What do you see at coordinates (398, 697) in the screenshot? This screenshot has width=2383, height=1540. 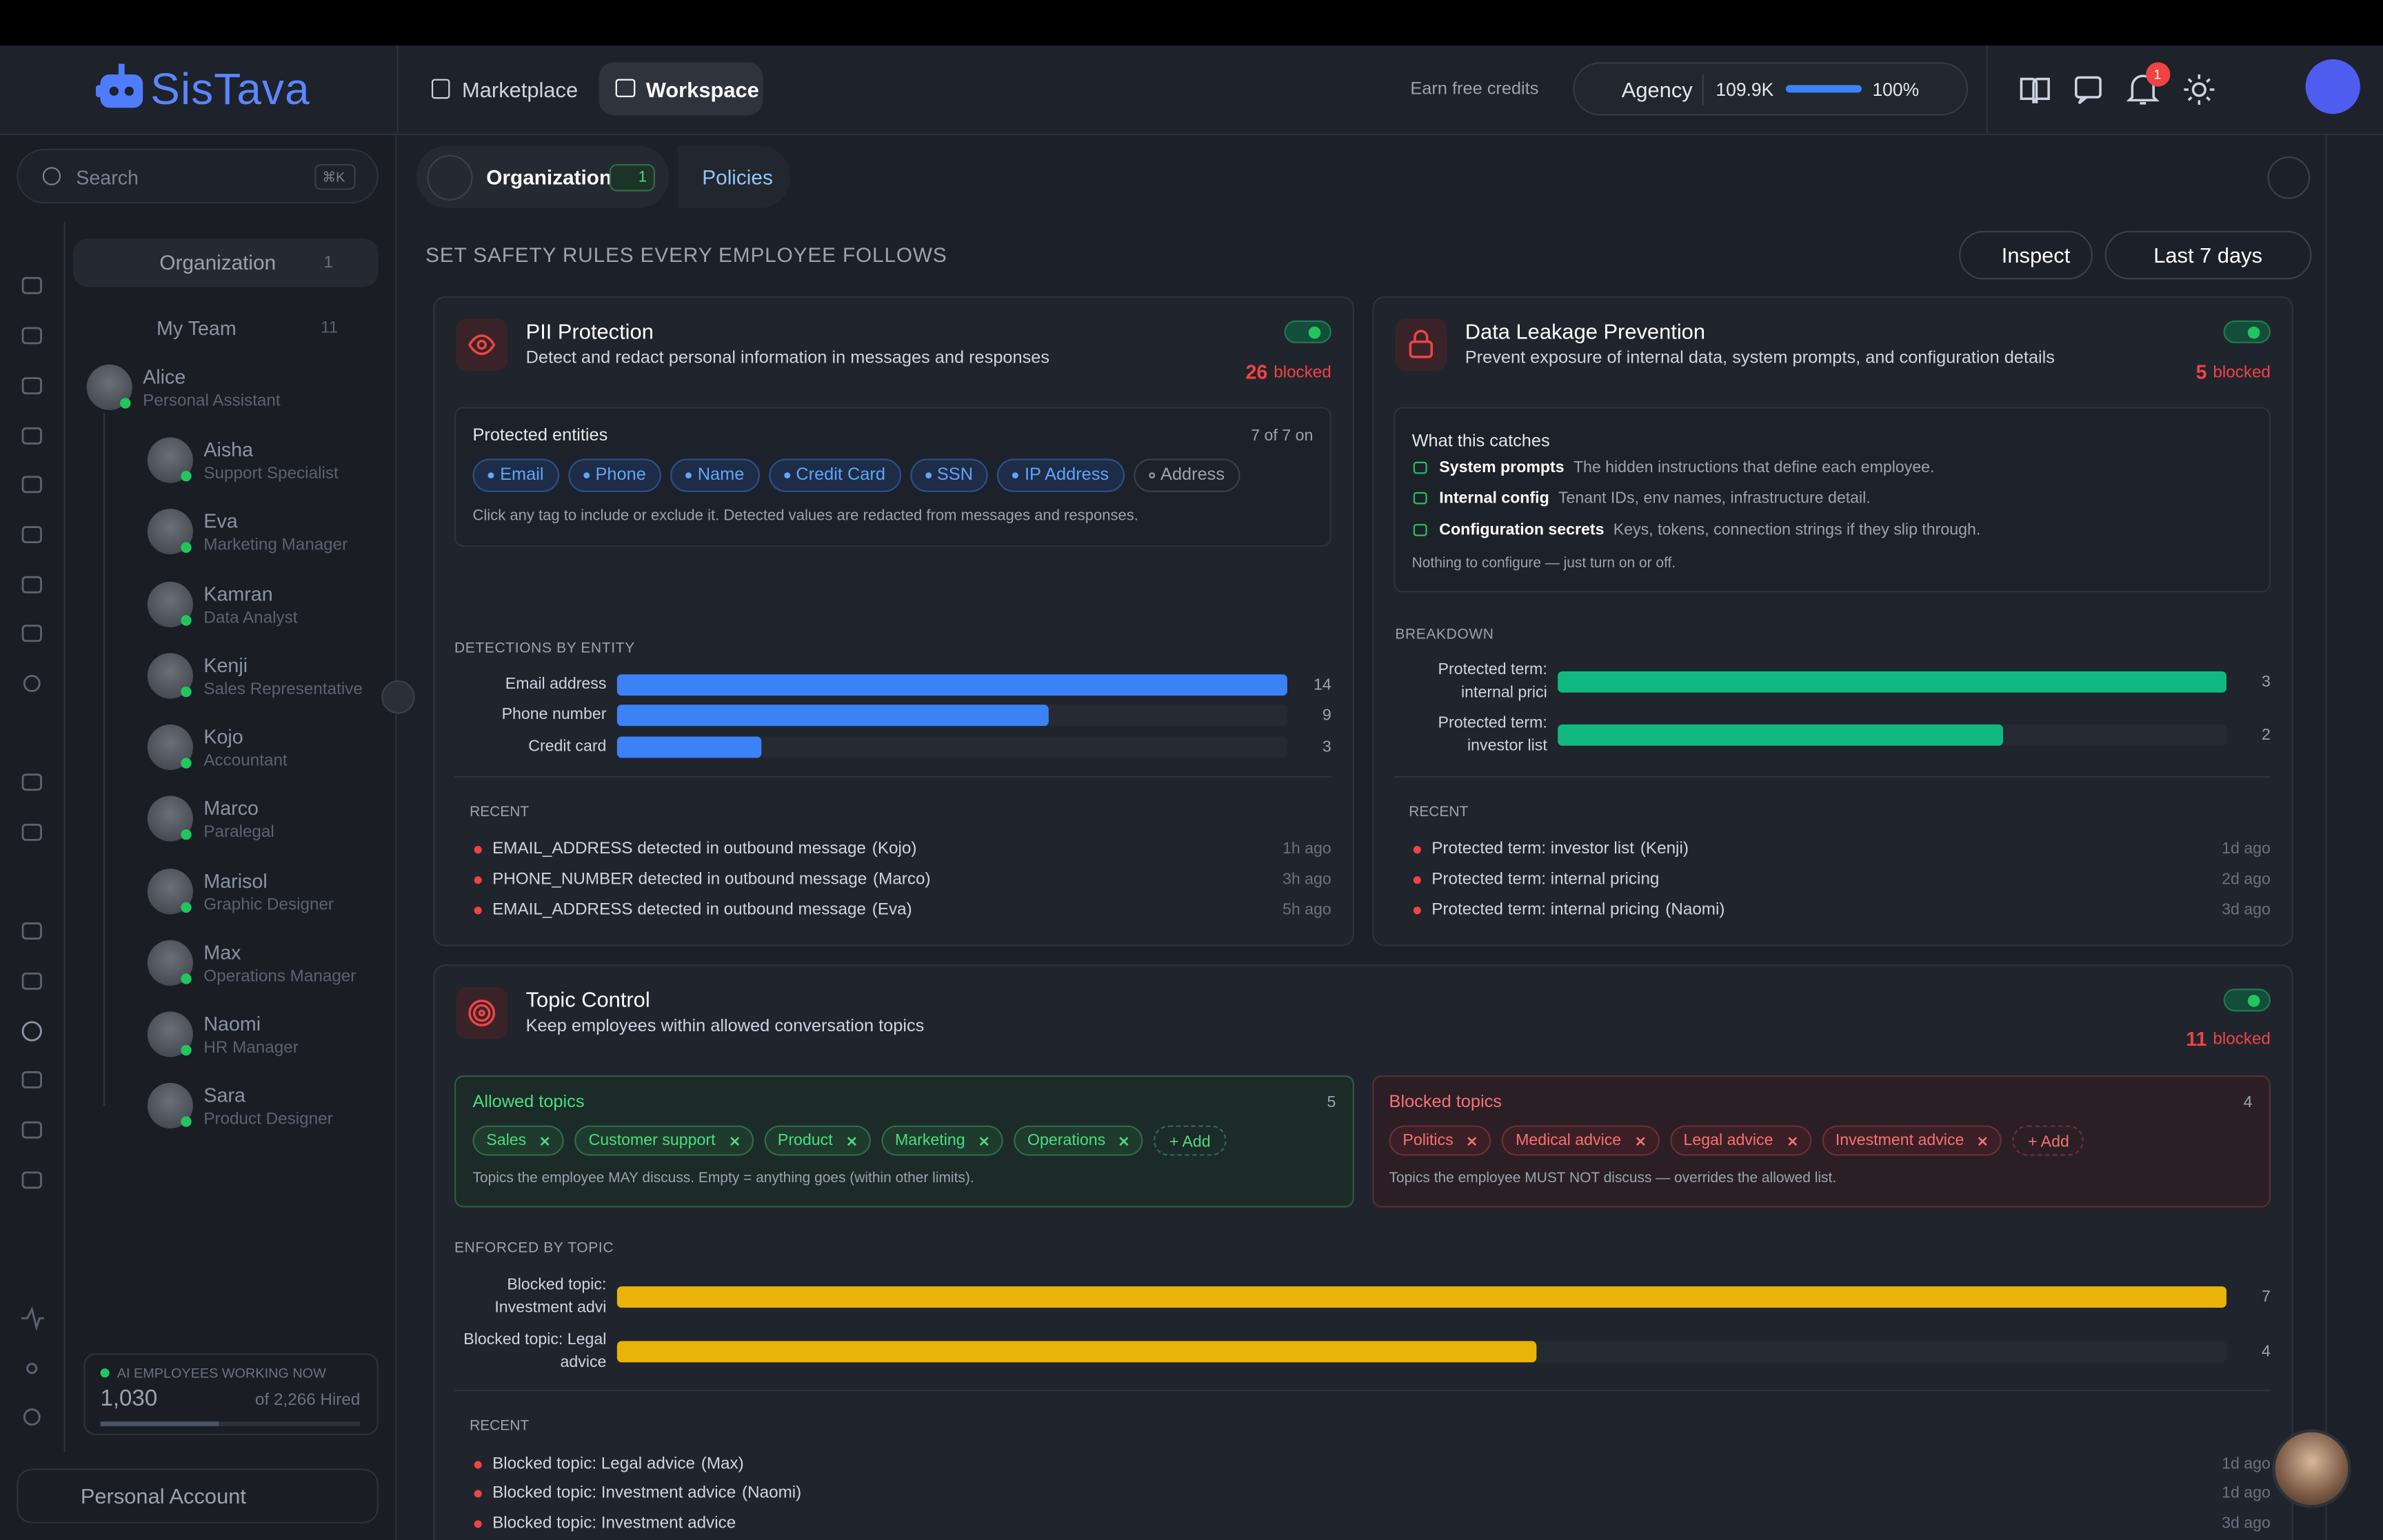 I see `collapse-button` at bounding box center [398, 697].